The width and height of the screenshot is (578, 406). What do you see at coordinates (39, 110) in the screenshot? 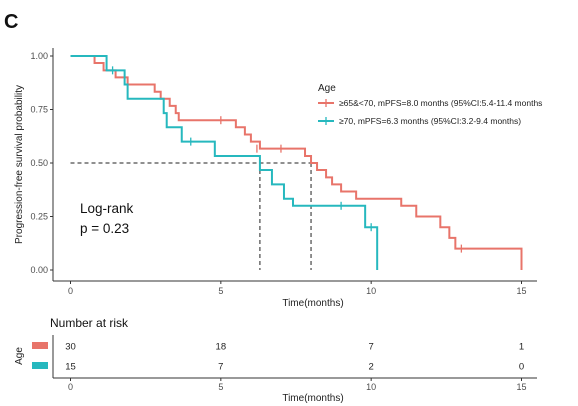
I see `y-tick-label: 0.75` at bounding box center [39, 110].